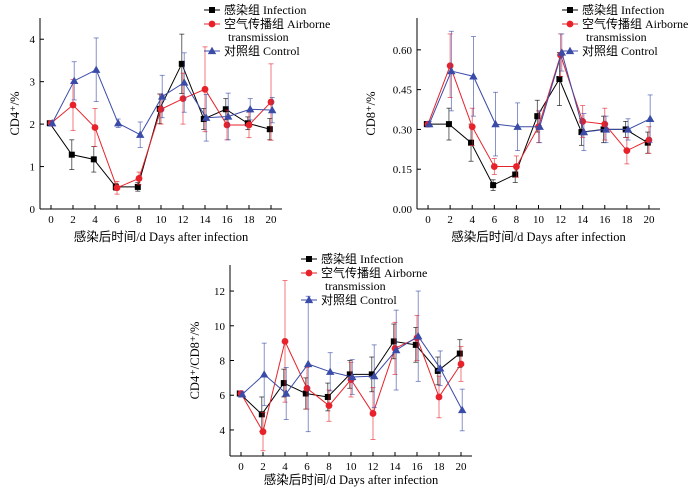 This screenshot has width=700, height=488. I want to click on y-tick-label: 2, so click(33, 125).